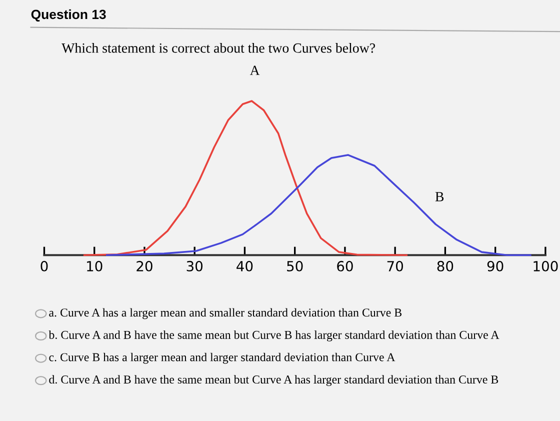  I want to click on x-tick-label: 80, so click(445, 266).